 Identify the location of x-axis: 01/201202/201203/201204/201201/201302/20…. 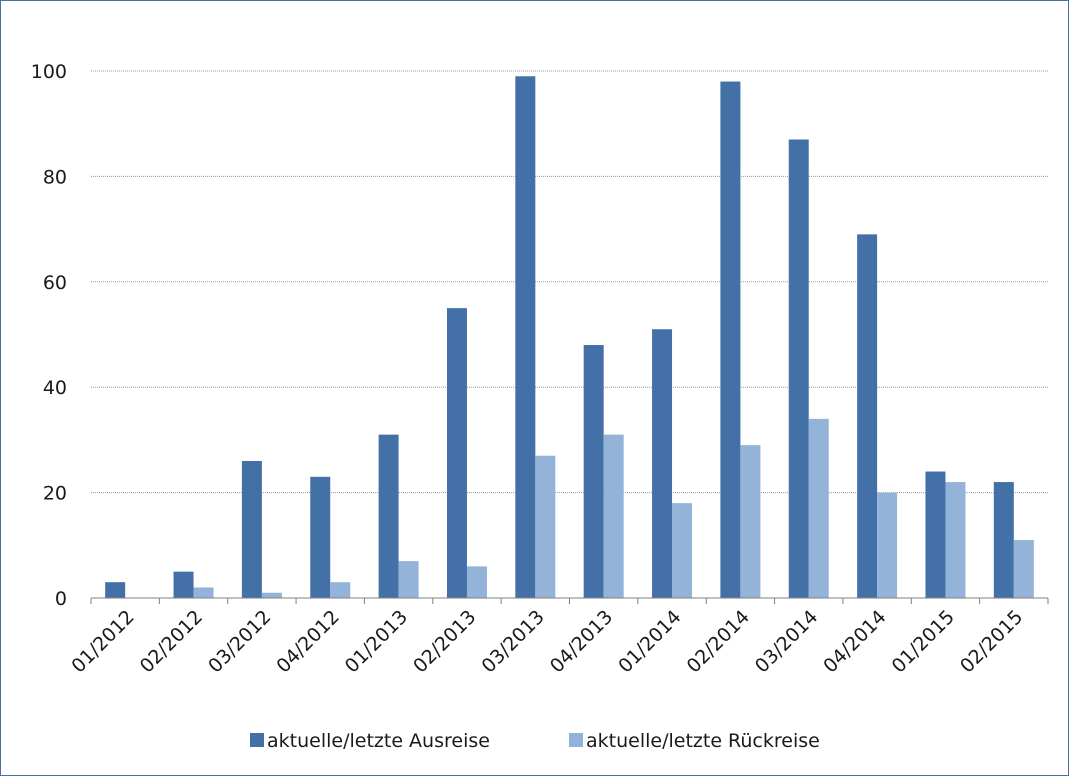
(558, 637).